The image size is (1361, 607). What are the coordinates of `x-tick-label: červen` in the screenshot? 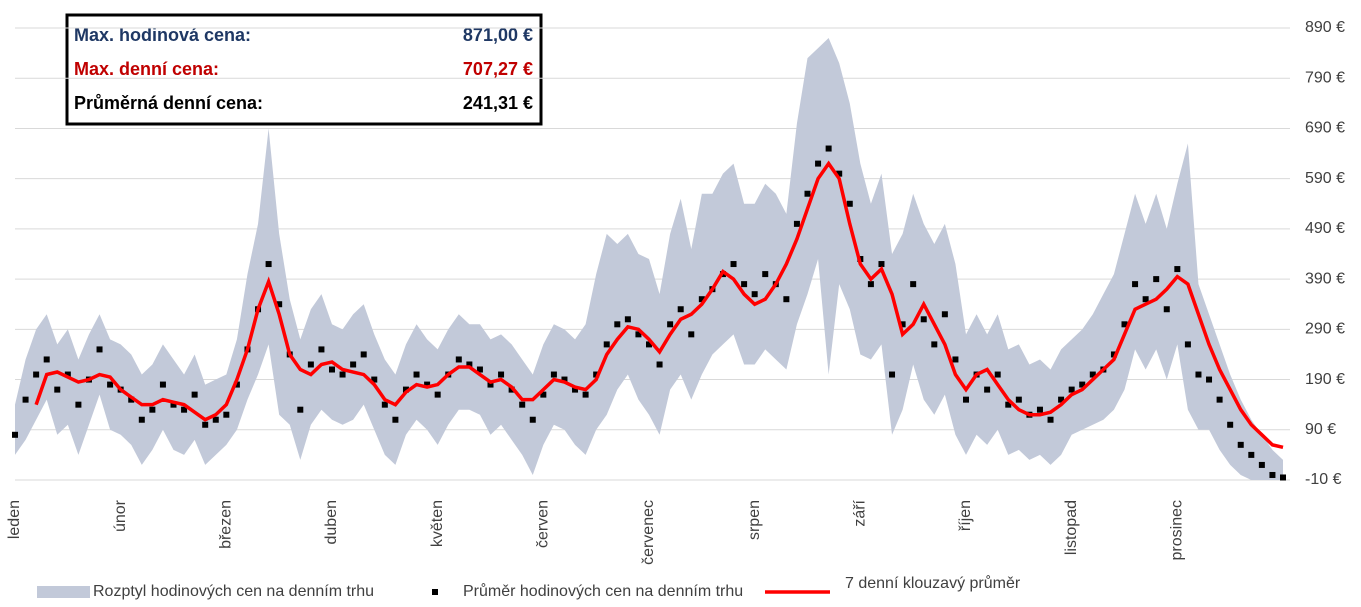 It's located at (543, 524).